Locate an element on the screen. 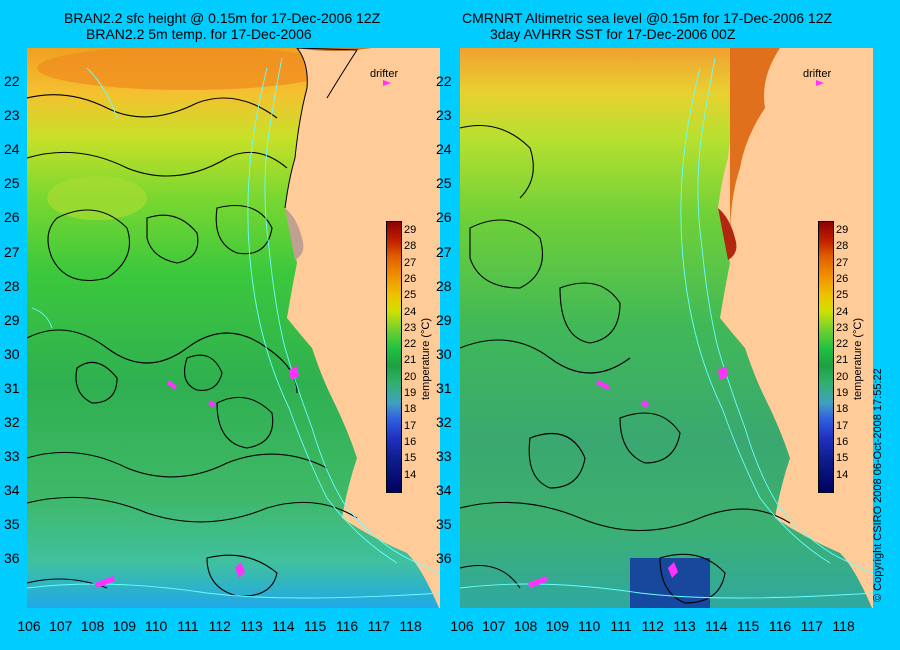  longitude-label: 113 is located at coordinates (251, 626).